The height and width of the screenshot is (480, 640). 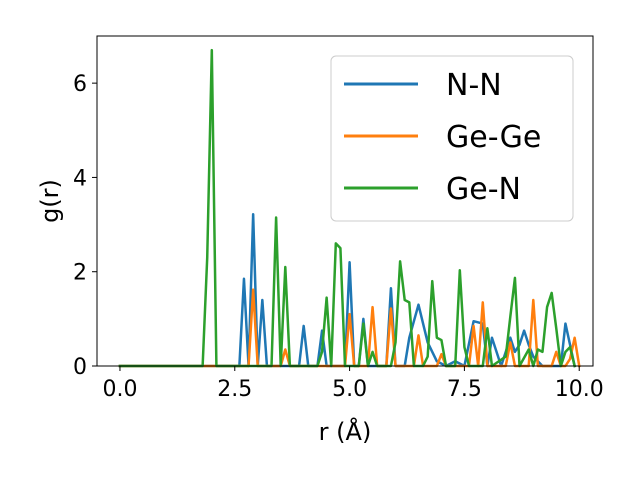 I want to click on x-tick-label: 7.5, so click(x=464, y=389).